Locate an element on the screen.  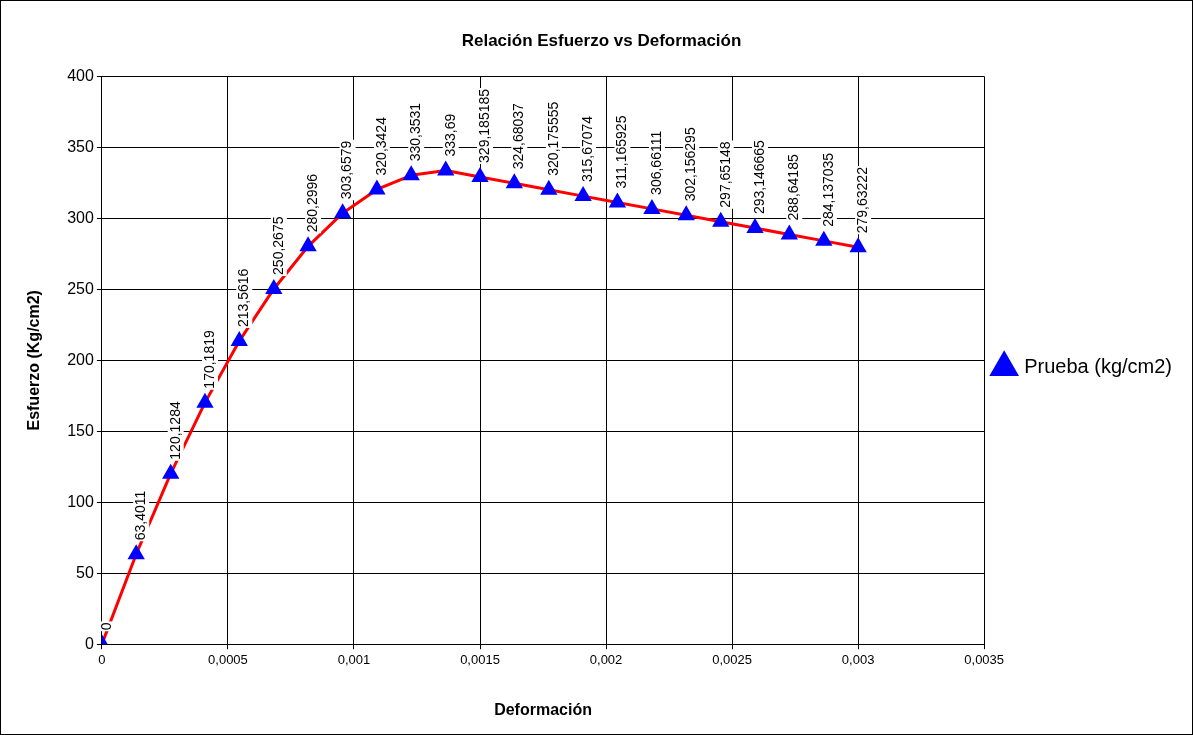
x-tick-label: 0,0025 is located at coordinates (732, 659).